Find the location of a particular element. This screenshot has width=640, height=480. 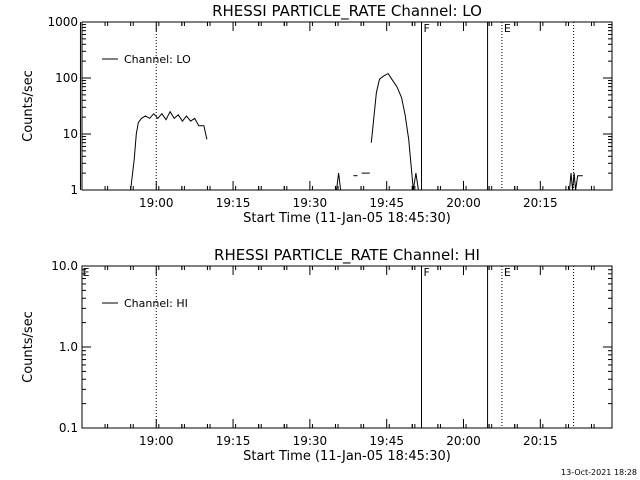

chart-title: RHESSI PARTICLE_RATE Channel: LO is located at coordinates (347, 11).